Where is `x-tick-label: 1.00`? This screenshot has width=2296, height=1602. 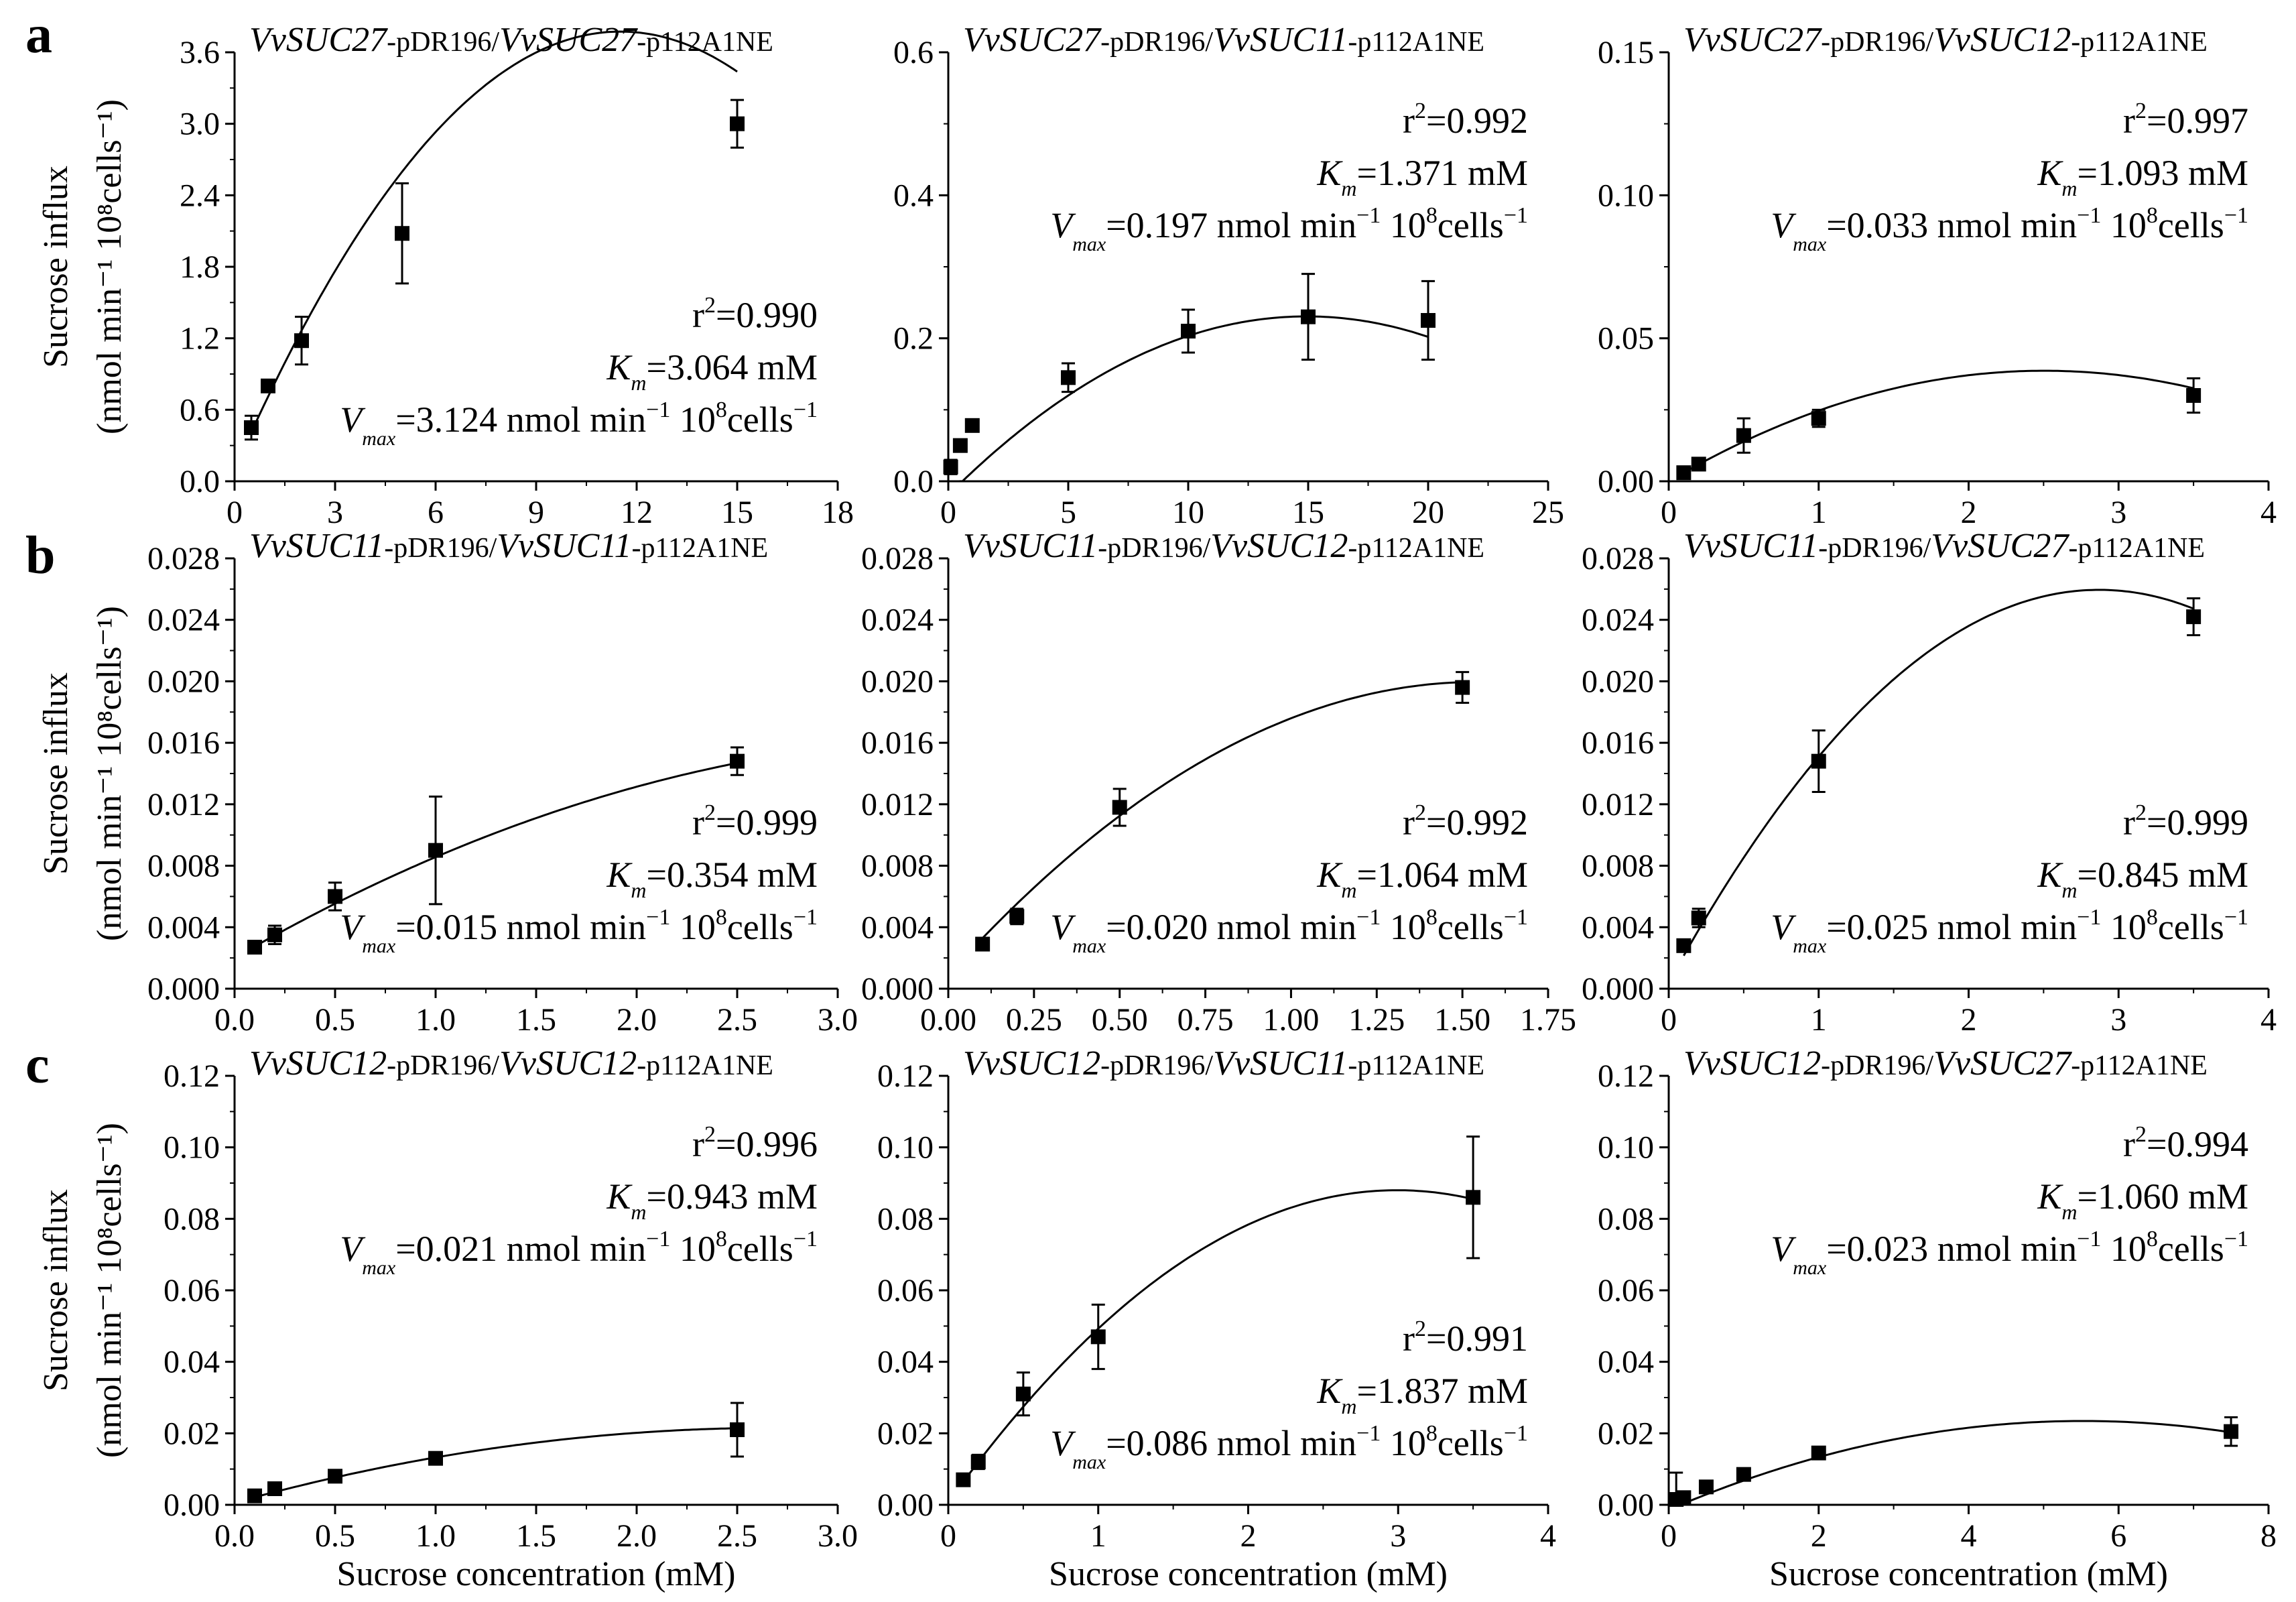
x-tick-label: 1.00 is located at coordinates (1291, 1020).